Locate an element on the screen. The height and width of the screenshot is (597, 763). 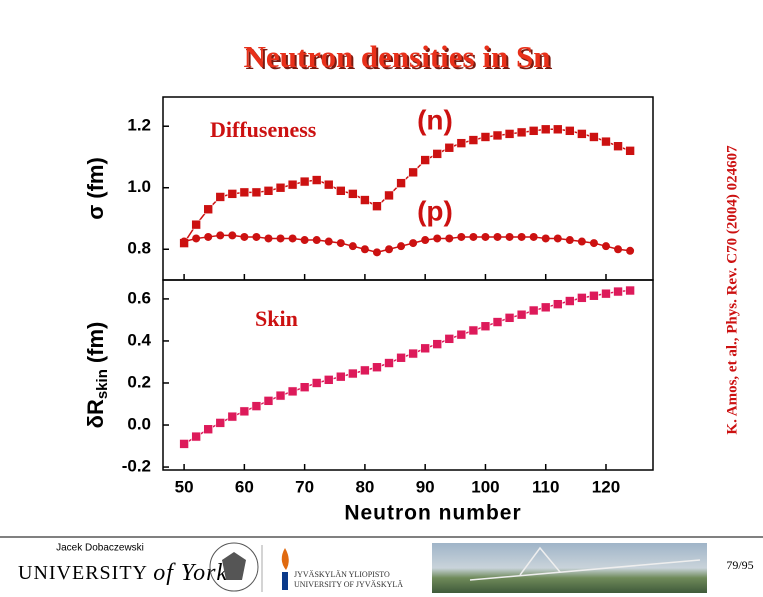
photo is located at coordinates (569, 568).